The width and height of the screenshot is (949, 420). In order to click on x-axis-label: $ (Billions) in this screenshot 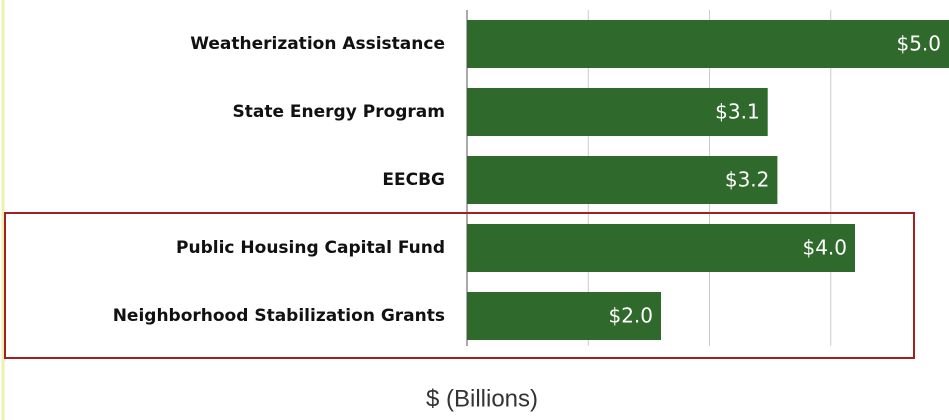, I will do `click(482, 398)`.